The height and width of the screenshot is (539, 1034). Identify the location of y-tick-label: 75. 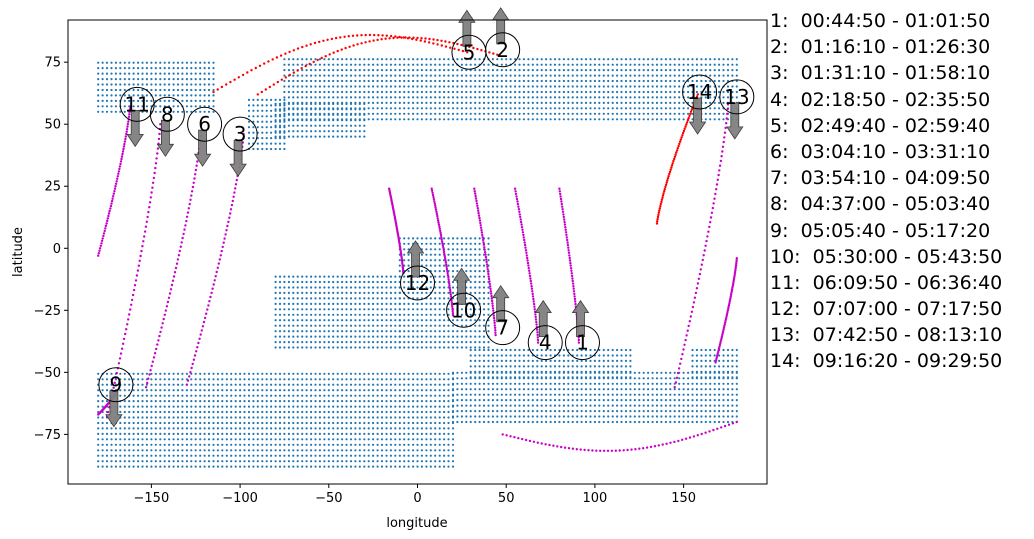
(52, 63).